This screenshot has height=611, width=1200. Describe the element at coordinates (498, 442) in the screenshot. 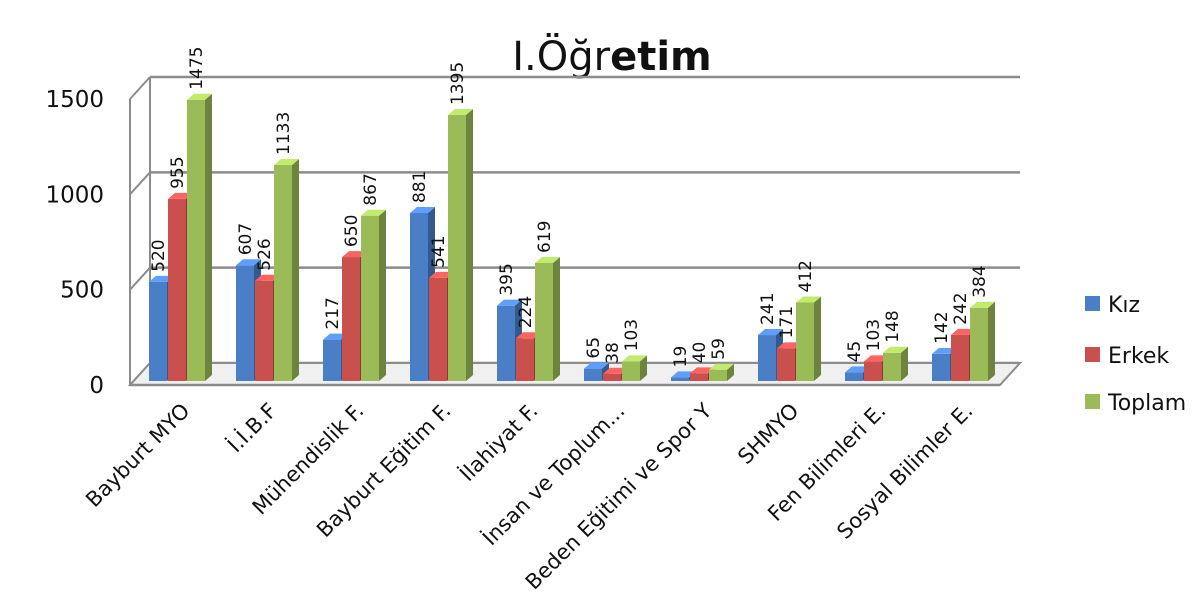

I see `x-tick-label: İlahiyat F.` at that location.